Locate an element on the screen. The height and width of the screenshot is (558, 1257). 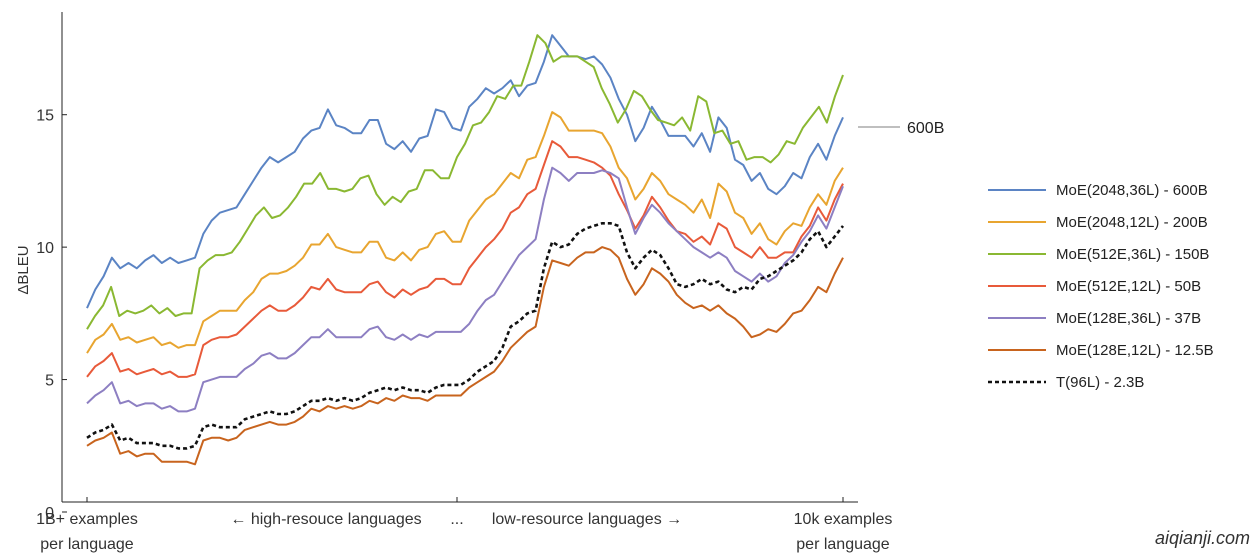
legend-label-6: MoE(128E,12L) - 12.5B is located at coordinates (1135, 350).